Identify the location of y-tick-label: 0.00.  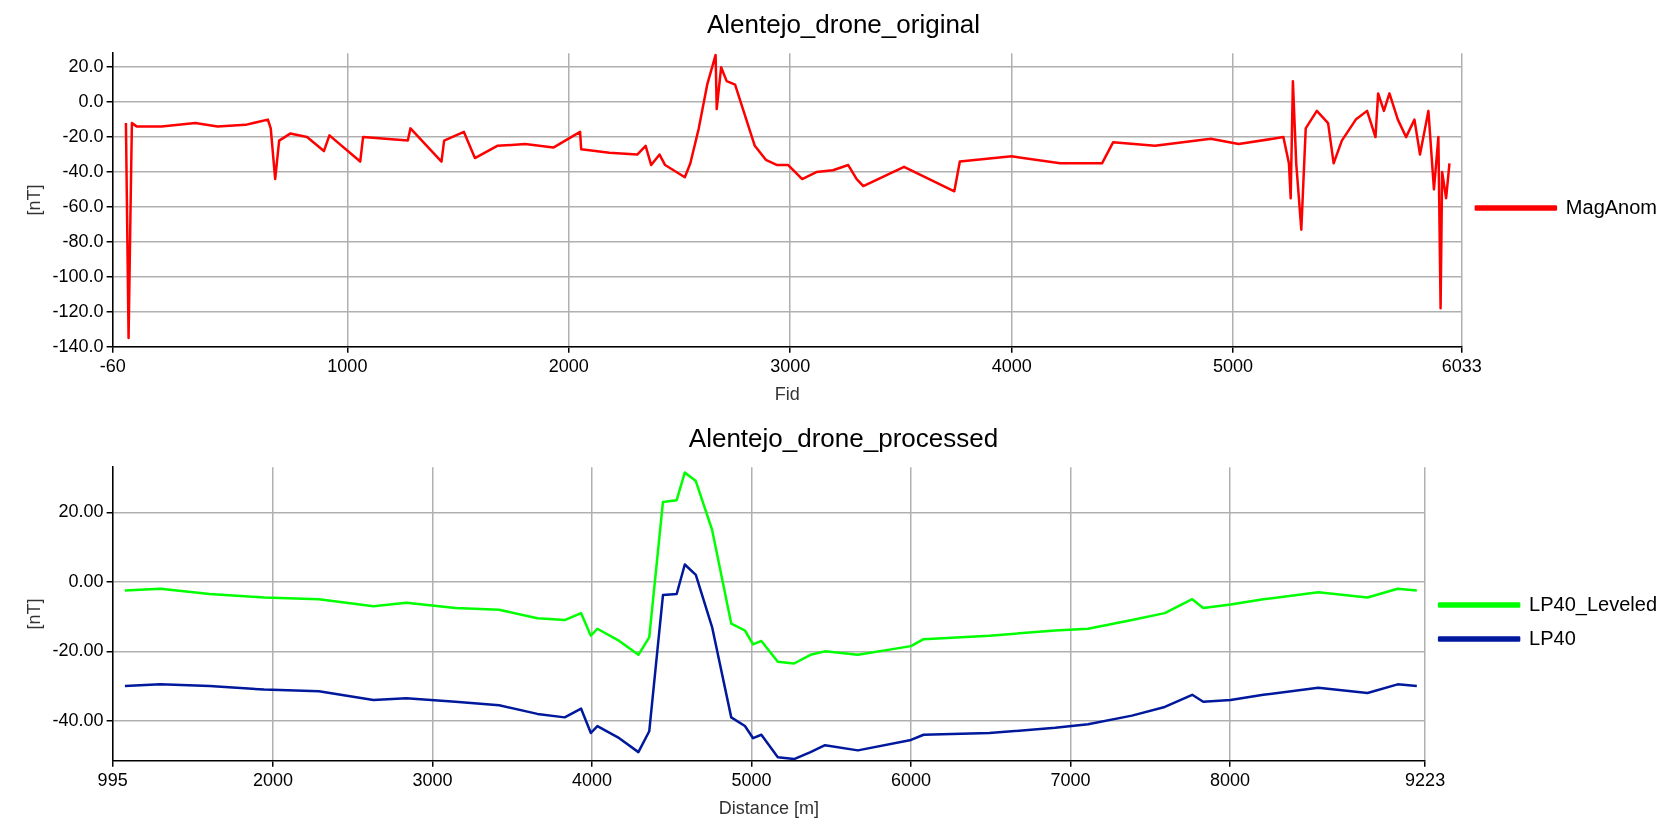
(86, 580).